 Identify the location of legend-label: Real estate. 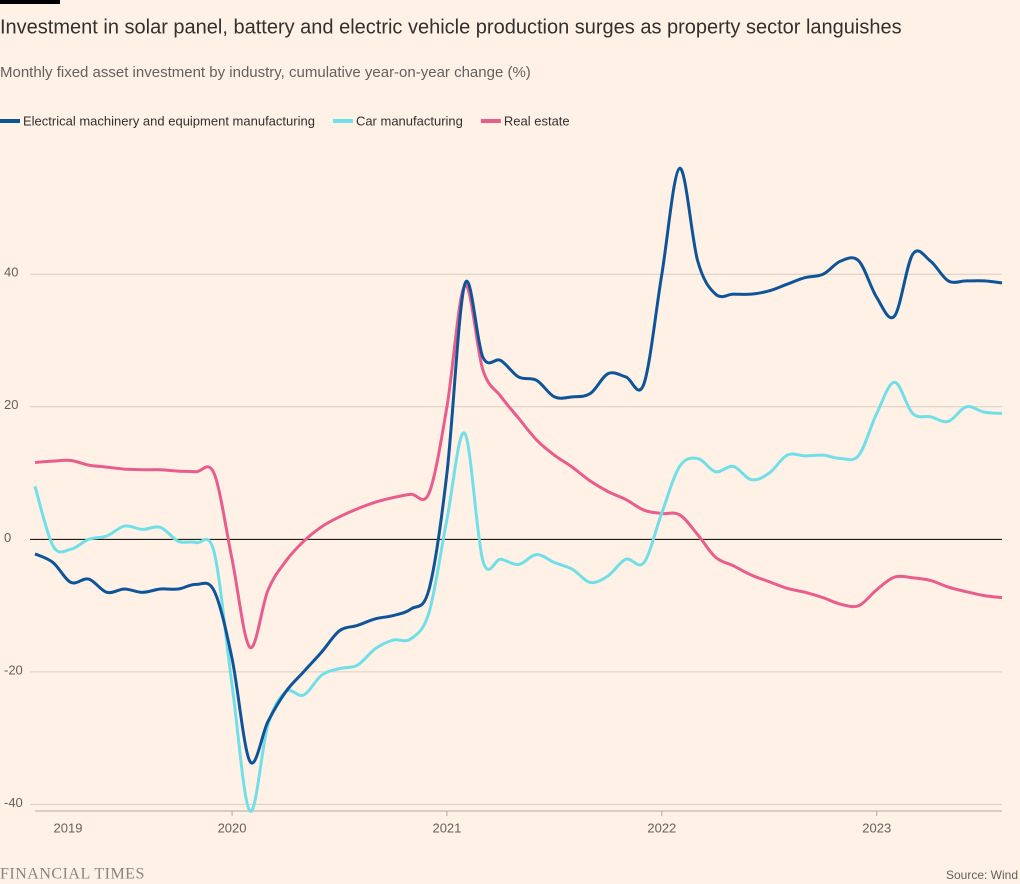
(537, 120).